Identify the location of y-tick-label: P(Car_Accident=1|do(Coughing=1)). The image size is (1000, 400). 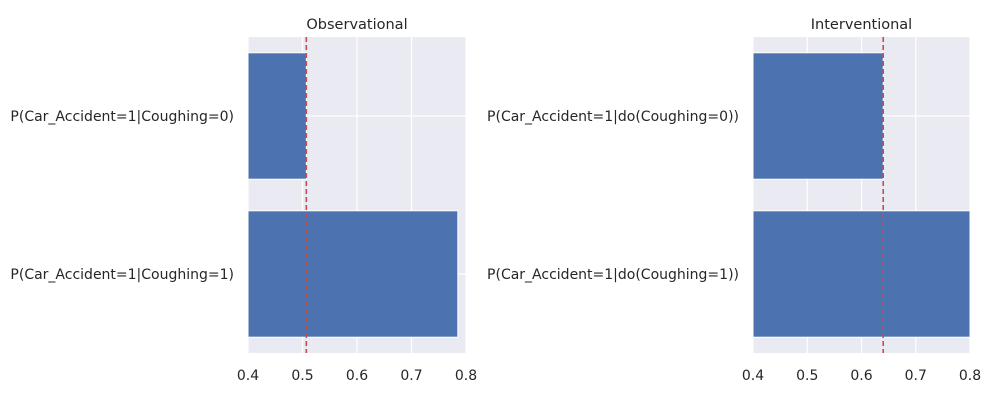
(613, 275).